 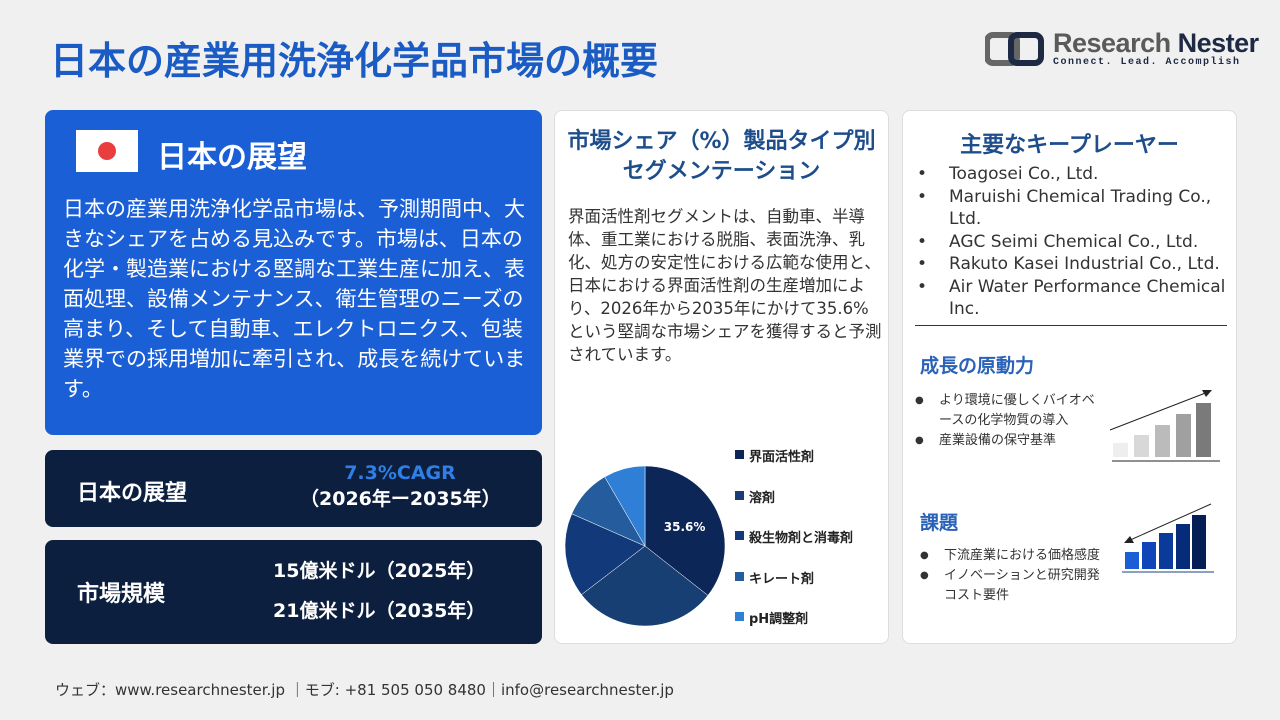 I want to click on page-title: 日本の産業用洗浄化学品市場の概要, so click(x=354, y=61).